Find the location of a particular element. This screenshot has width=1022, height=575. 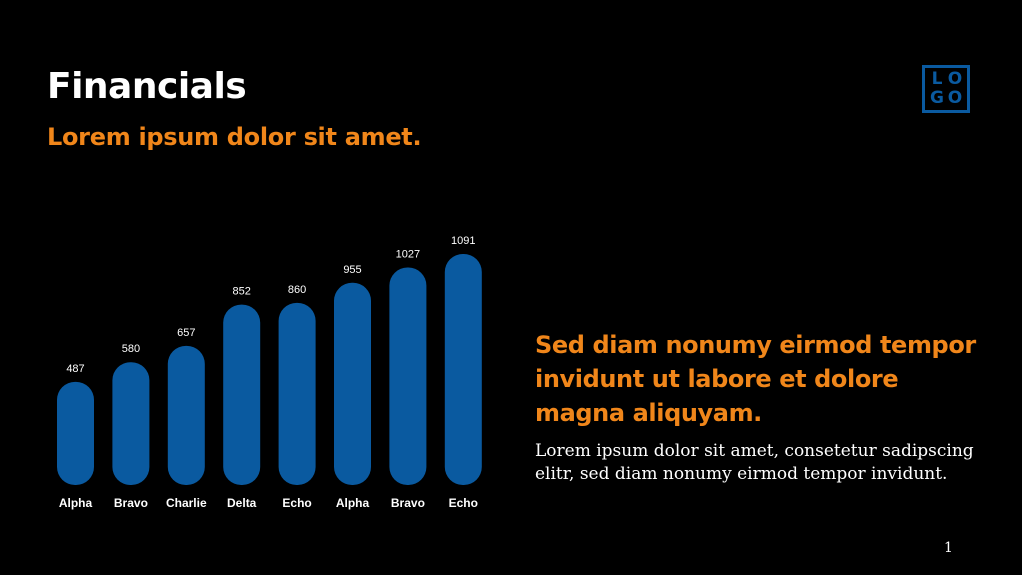

bar-value-label: 487 is located at coordinates (75, 369).